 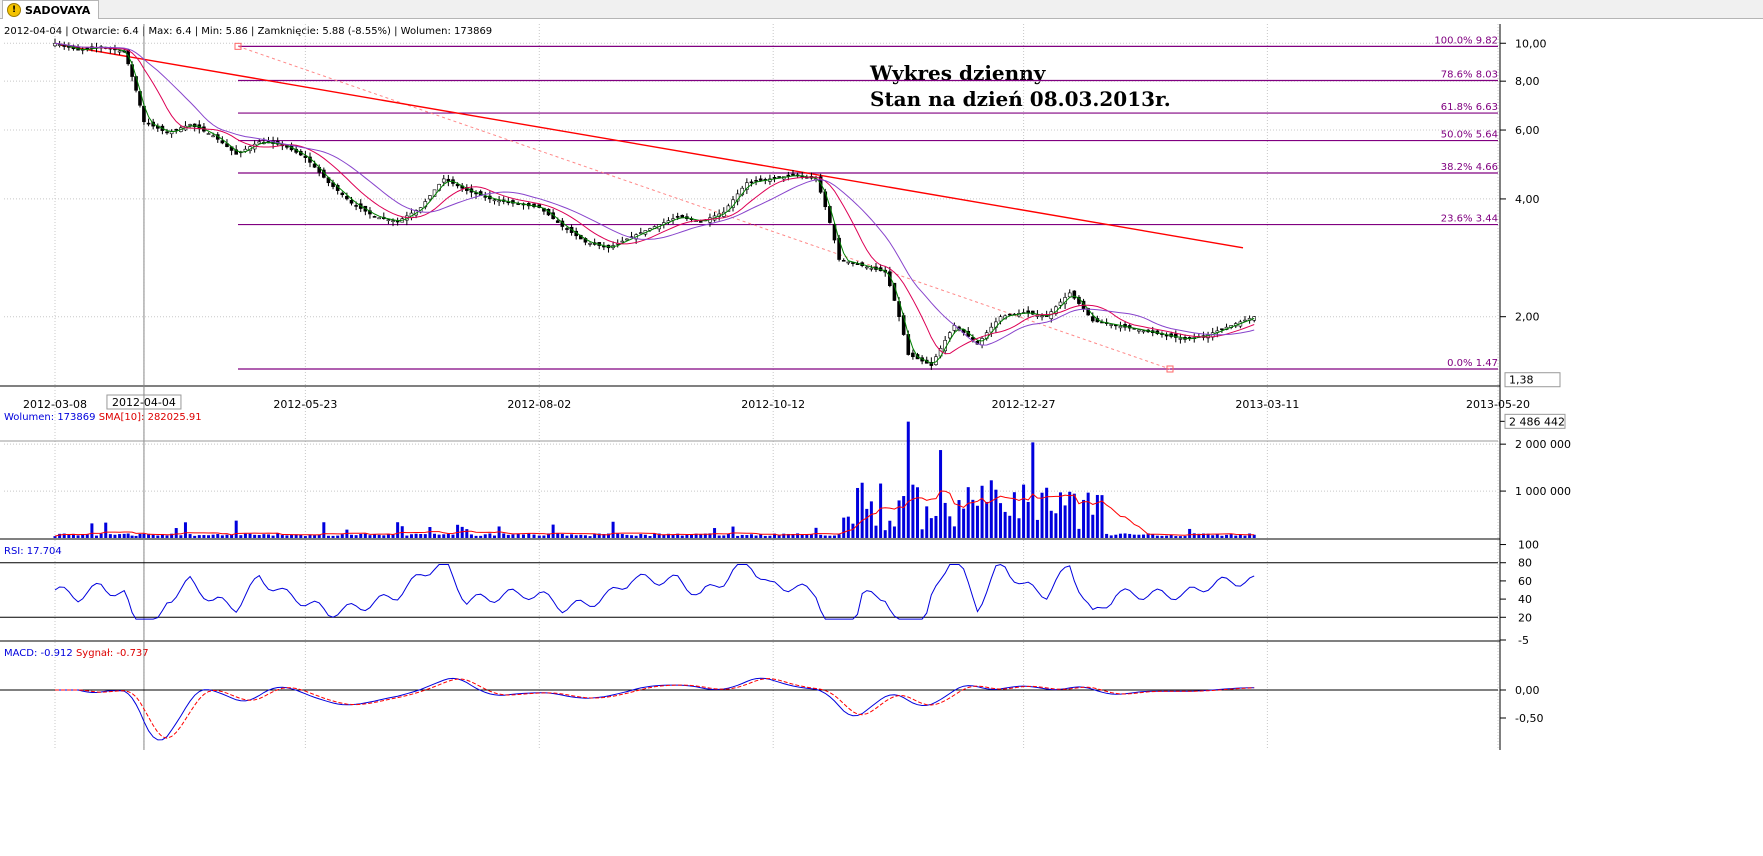 I want to click on rsi-tick-label: -5, so click(x=1523, y=640).